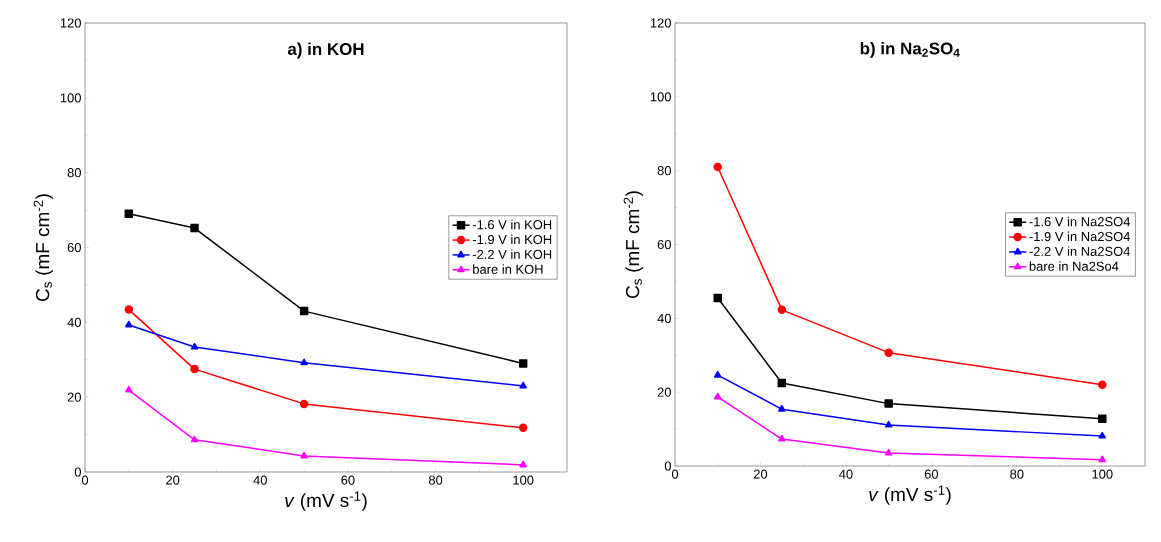 The image size is (1161, 542). I want to click on legend-label: -2.2 V in KOH, so click(512, 254).